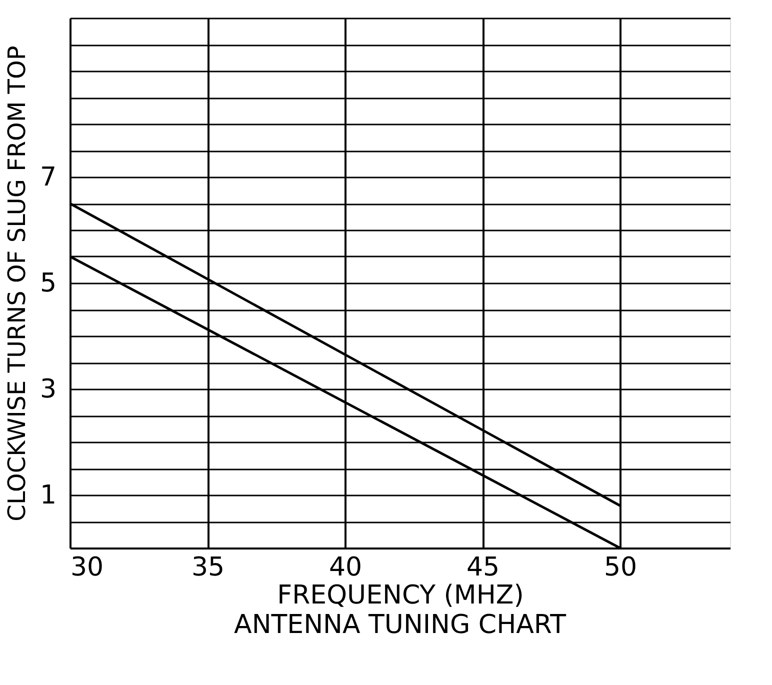  What do you see at coordinates (400, 595) in the screenshot?
I see `x-axis-title: FREQUENCY (MHZ)` at bounding box center [400, 595].